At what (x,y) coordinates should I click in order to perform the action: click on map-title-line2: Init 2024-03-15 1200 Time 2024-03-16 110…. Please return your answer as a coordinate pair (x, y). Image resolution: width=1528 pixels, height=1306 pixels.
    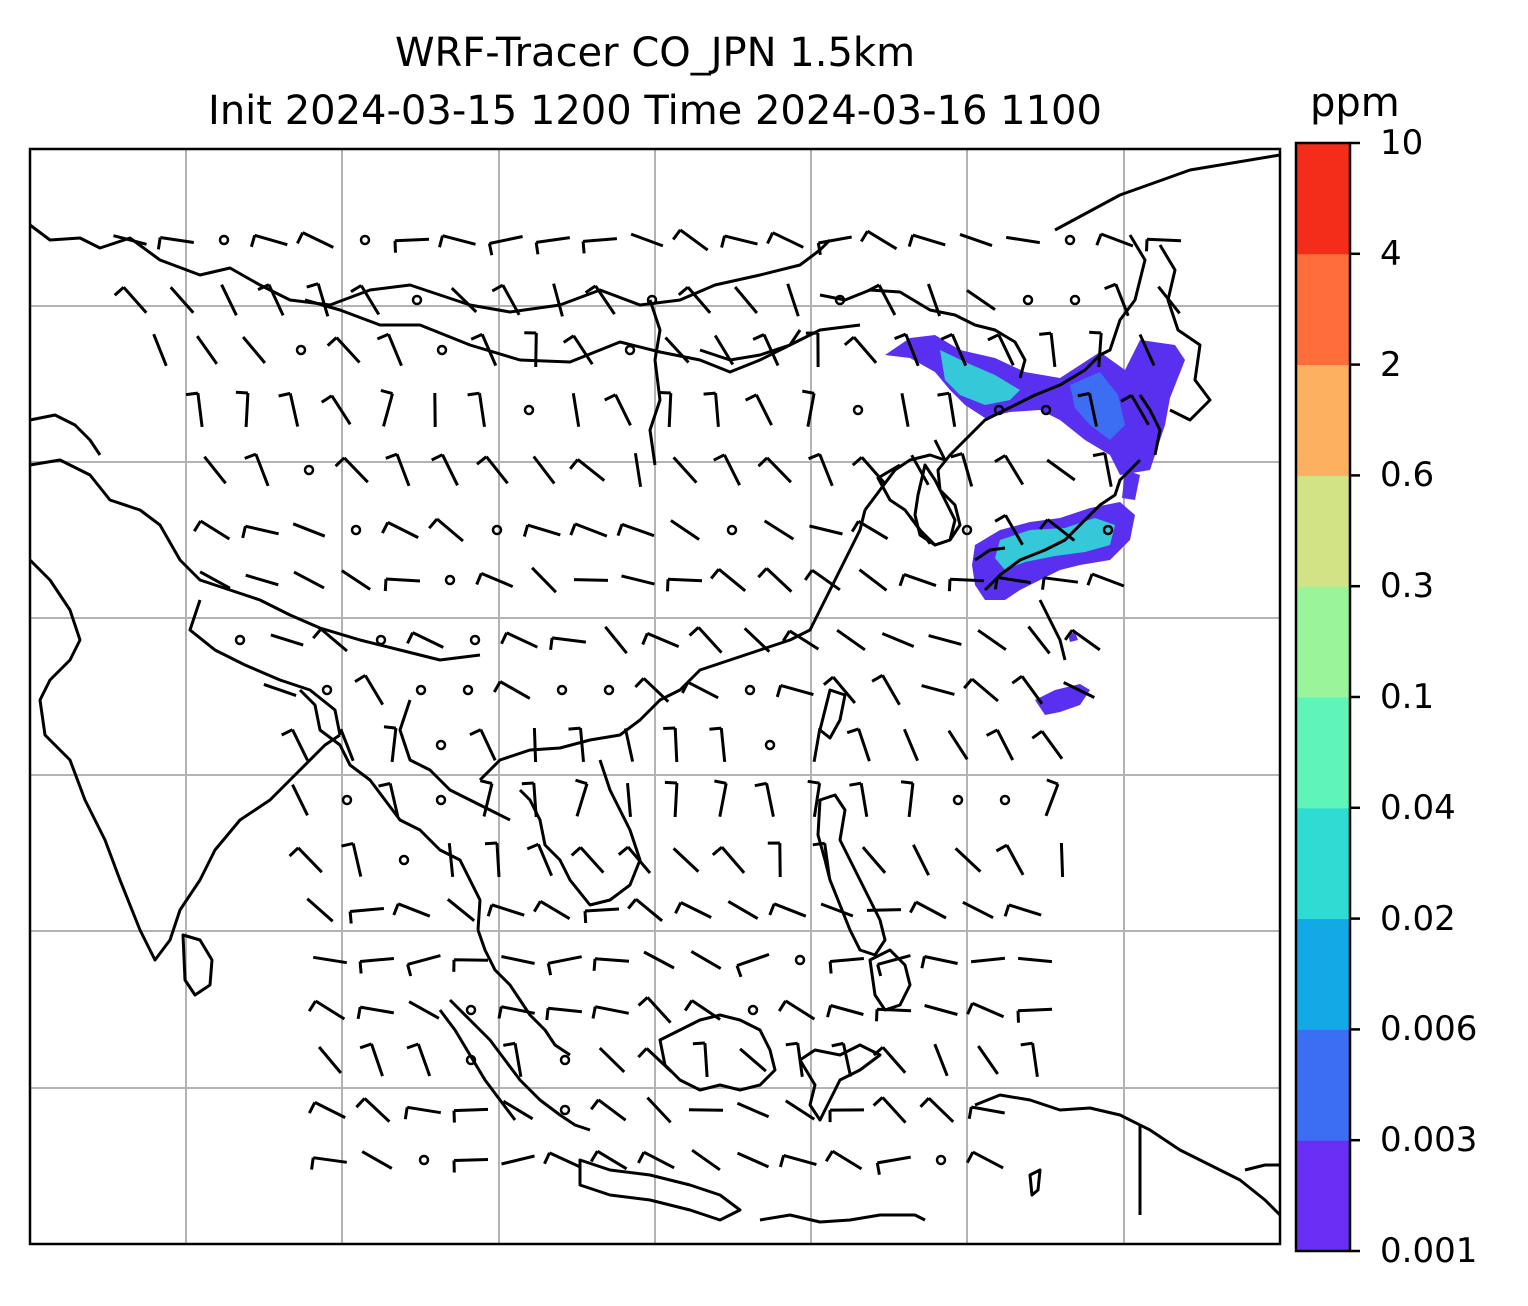
    Looking at the image, I should click on (655, 111).